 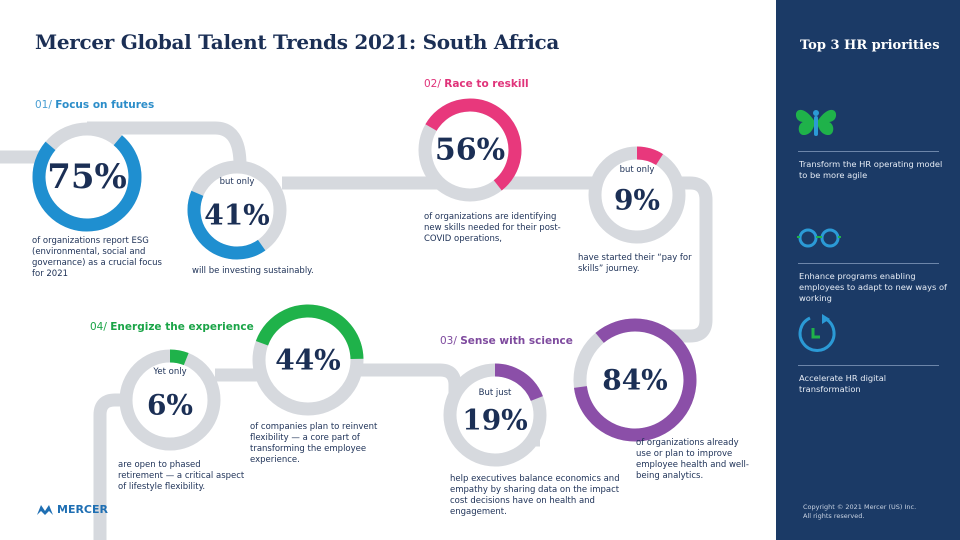 I want to click on section-04-heading: 04/ Energize the experience, so click(x=172, y=327).